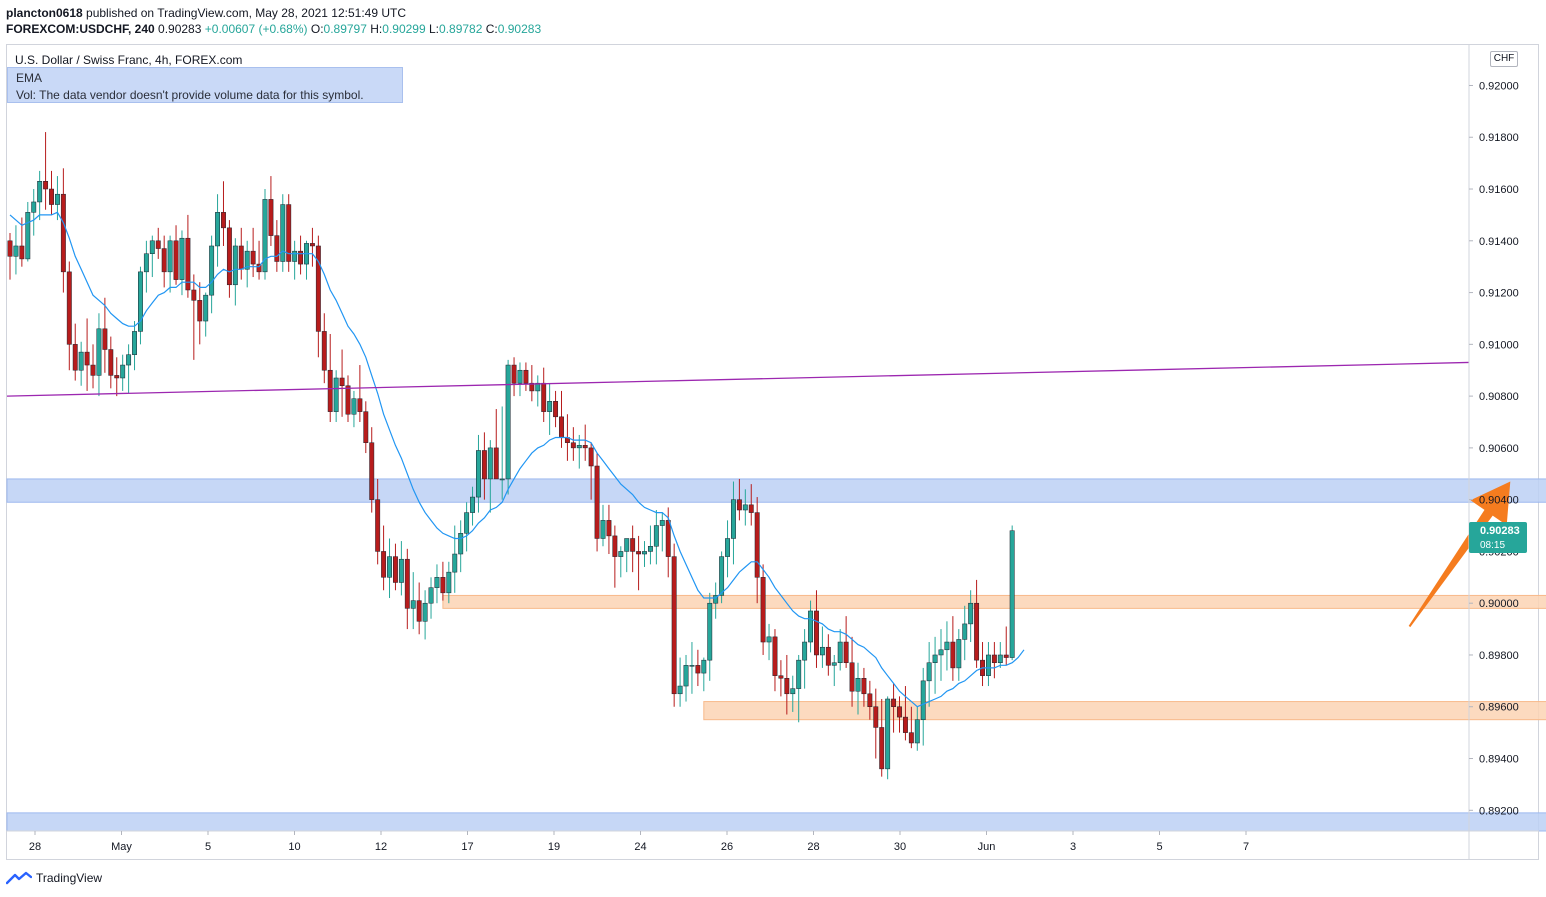  Describe the element at coordinates (1492, 545) in the screenshot. I see `last-price-countdown: 08:15` at that location.